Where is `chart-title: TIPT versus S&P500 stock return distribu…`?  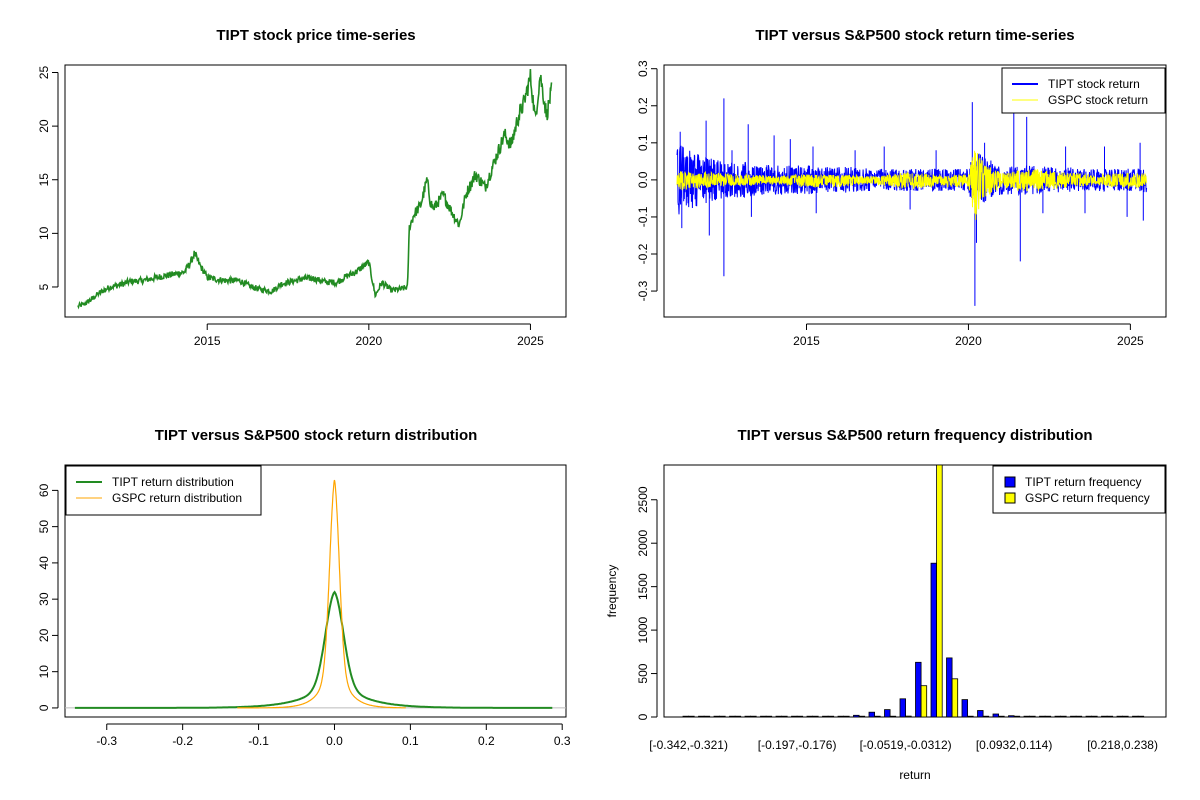 chart-title: TIPT versus S&P500 stock return distribu… is located at coordinates (316, 435).